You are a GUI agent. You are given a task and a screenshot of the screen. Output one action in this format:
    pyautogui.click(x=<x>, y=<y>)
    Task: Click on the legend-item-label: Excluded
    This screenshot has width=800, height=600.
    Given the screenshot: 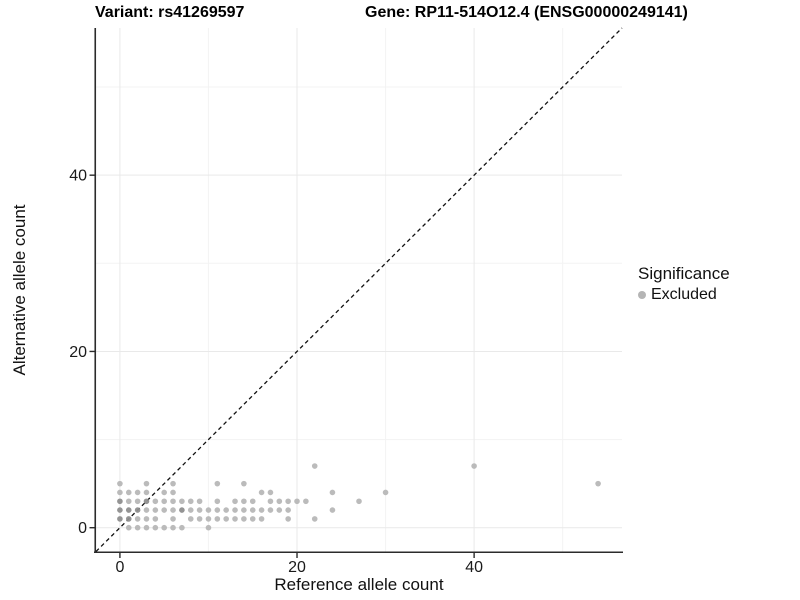 What is the action you would take?
    pyautogui.click(x=684, y=294)
    